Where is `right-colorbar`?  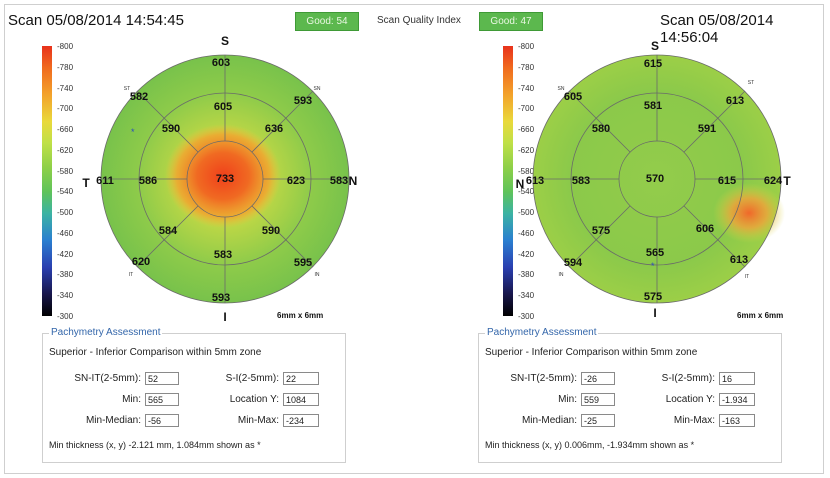
right-colorbar is located at coordinates (508, 181).